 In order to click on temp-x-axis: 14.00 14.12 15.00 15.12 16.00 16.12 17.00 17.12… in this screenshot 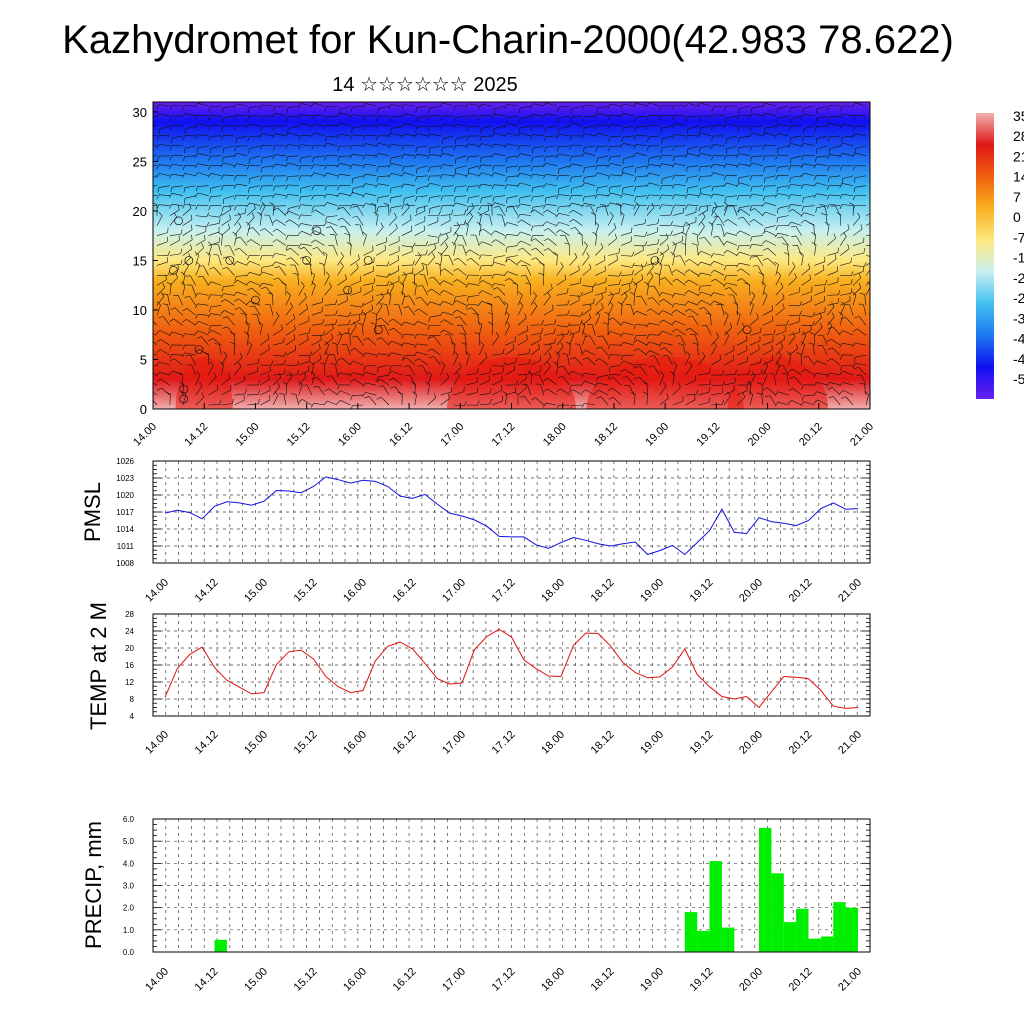, I will do `click(503, 743)`.